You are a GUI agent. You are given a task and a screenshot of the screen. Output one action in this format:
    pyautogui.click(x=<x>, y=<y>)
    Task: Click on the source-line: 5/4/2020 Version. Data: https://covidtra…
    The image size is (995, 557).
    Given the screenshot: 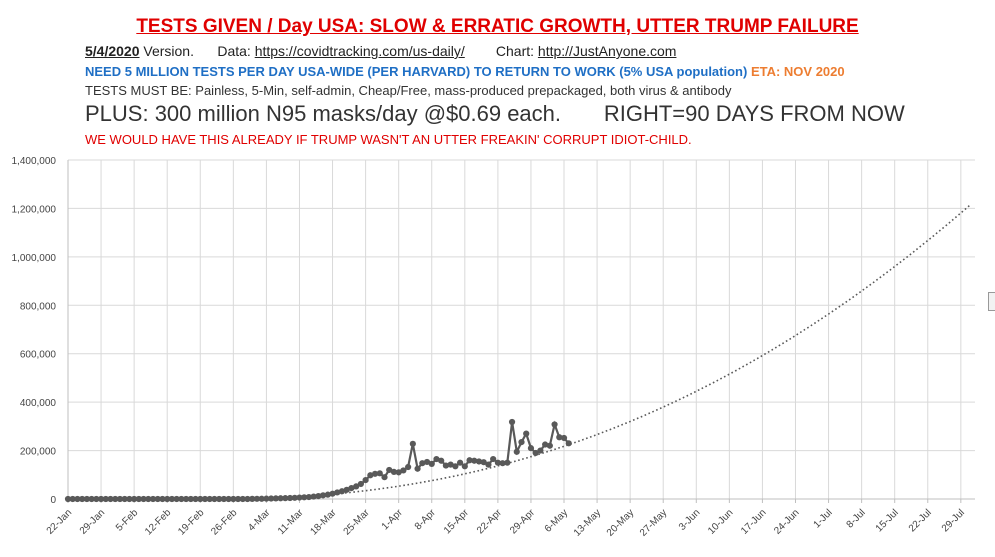 What is the action you would take?
    pyautogui.click(x=380, y=51)
    